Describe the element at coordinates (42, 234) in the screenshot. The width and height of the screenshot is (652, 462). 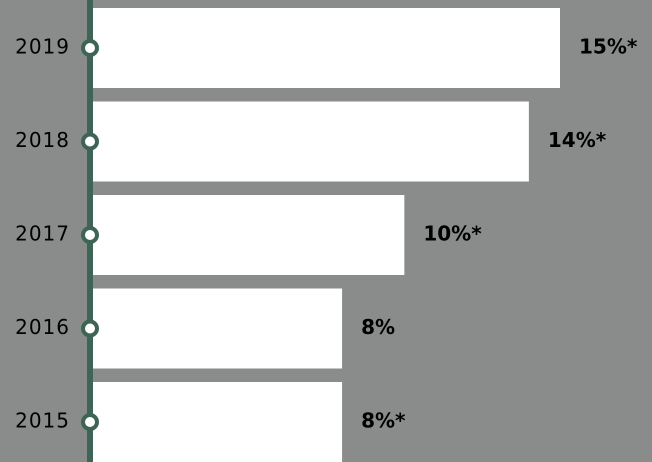
I see `y-tick-label: 2017` at that location.